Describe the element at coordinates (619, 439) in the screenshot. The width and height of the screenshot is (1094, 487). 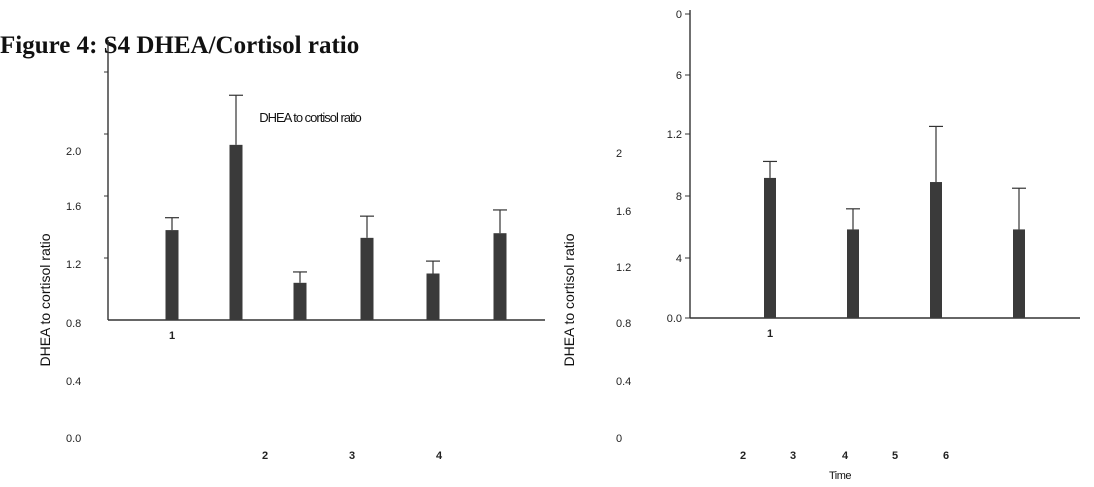
I see `right-secondary-y-tick-label: 0` at that location.